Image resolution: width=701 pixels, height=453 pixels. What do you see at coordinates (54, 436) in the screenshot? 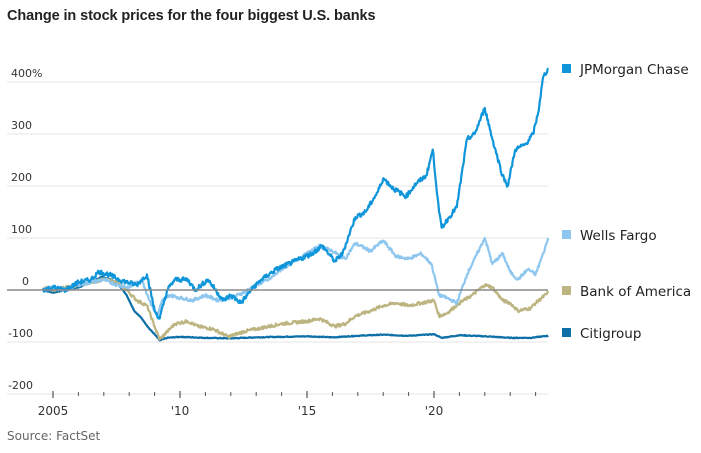
I see `source-note: Source: FactSet` at bounding box center [54, 436].